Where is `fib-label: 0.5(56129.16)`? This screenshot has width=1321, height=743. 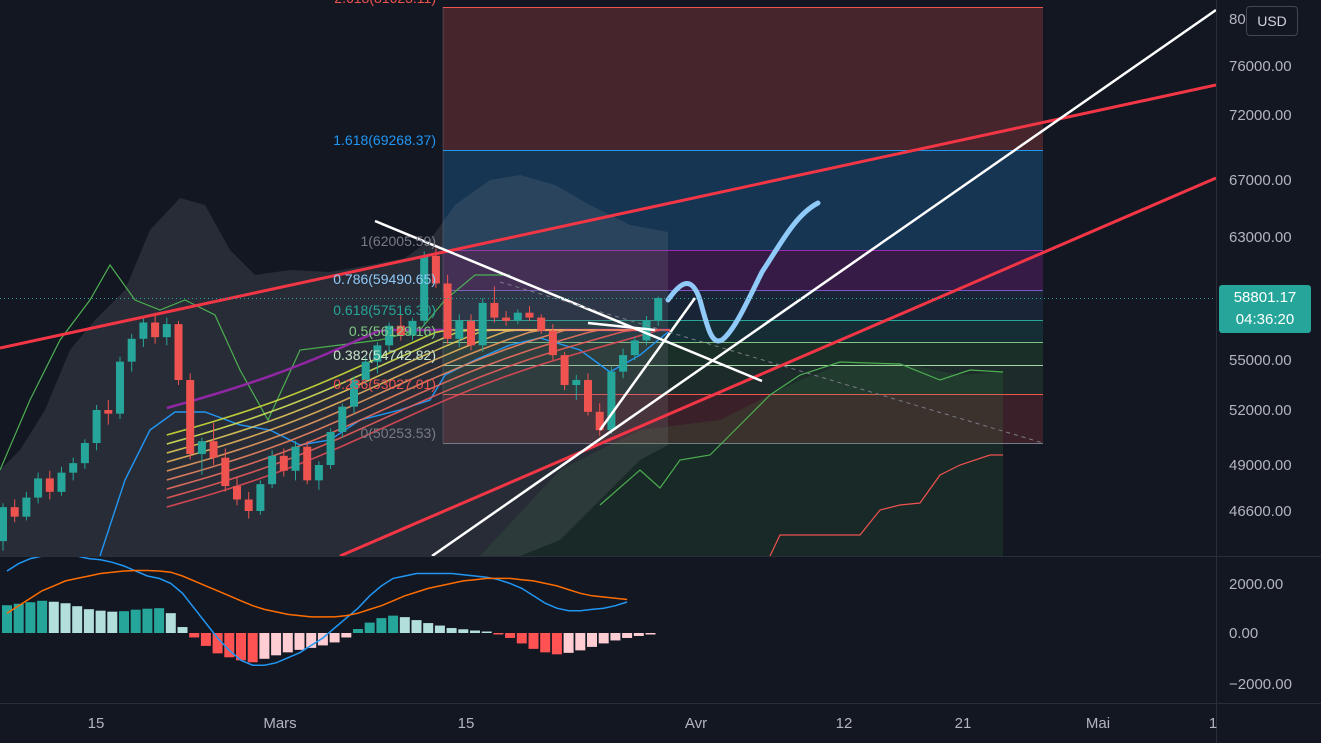
fib-label: 0.5(56129.16) is located at coordinates (392, 331).